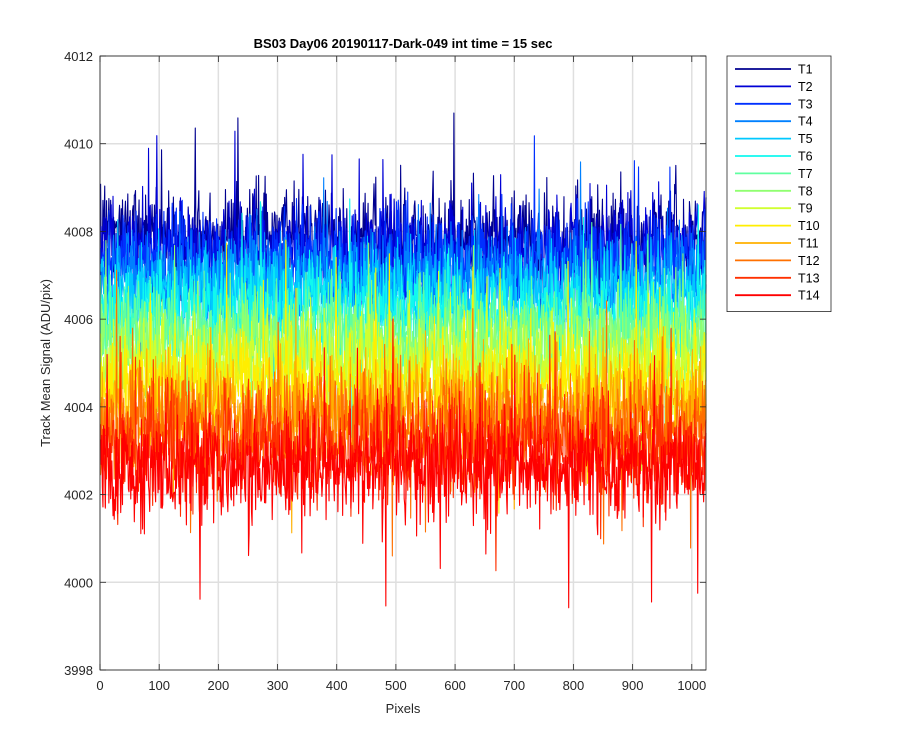  I want to click on legend-label-t9: T9, so click(805, 209).